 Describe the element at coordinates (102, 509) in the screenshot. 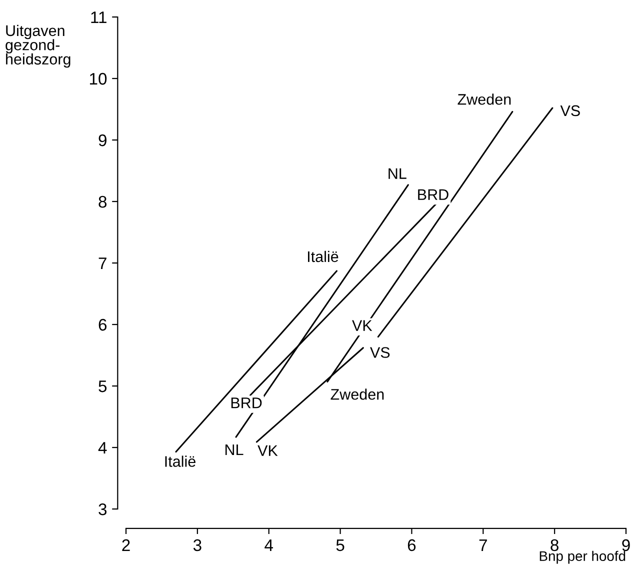

I see `y-tick-label: 3` at that location.